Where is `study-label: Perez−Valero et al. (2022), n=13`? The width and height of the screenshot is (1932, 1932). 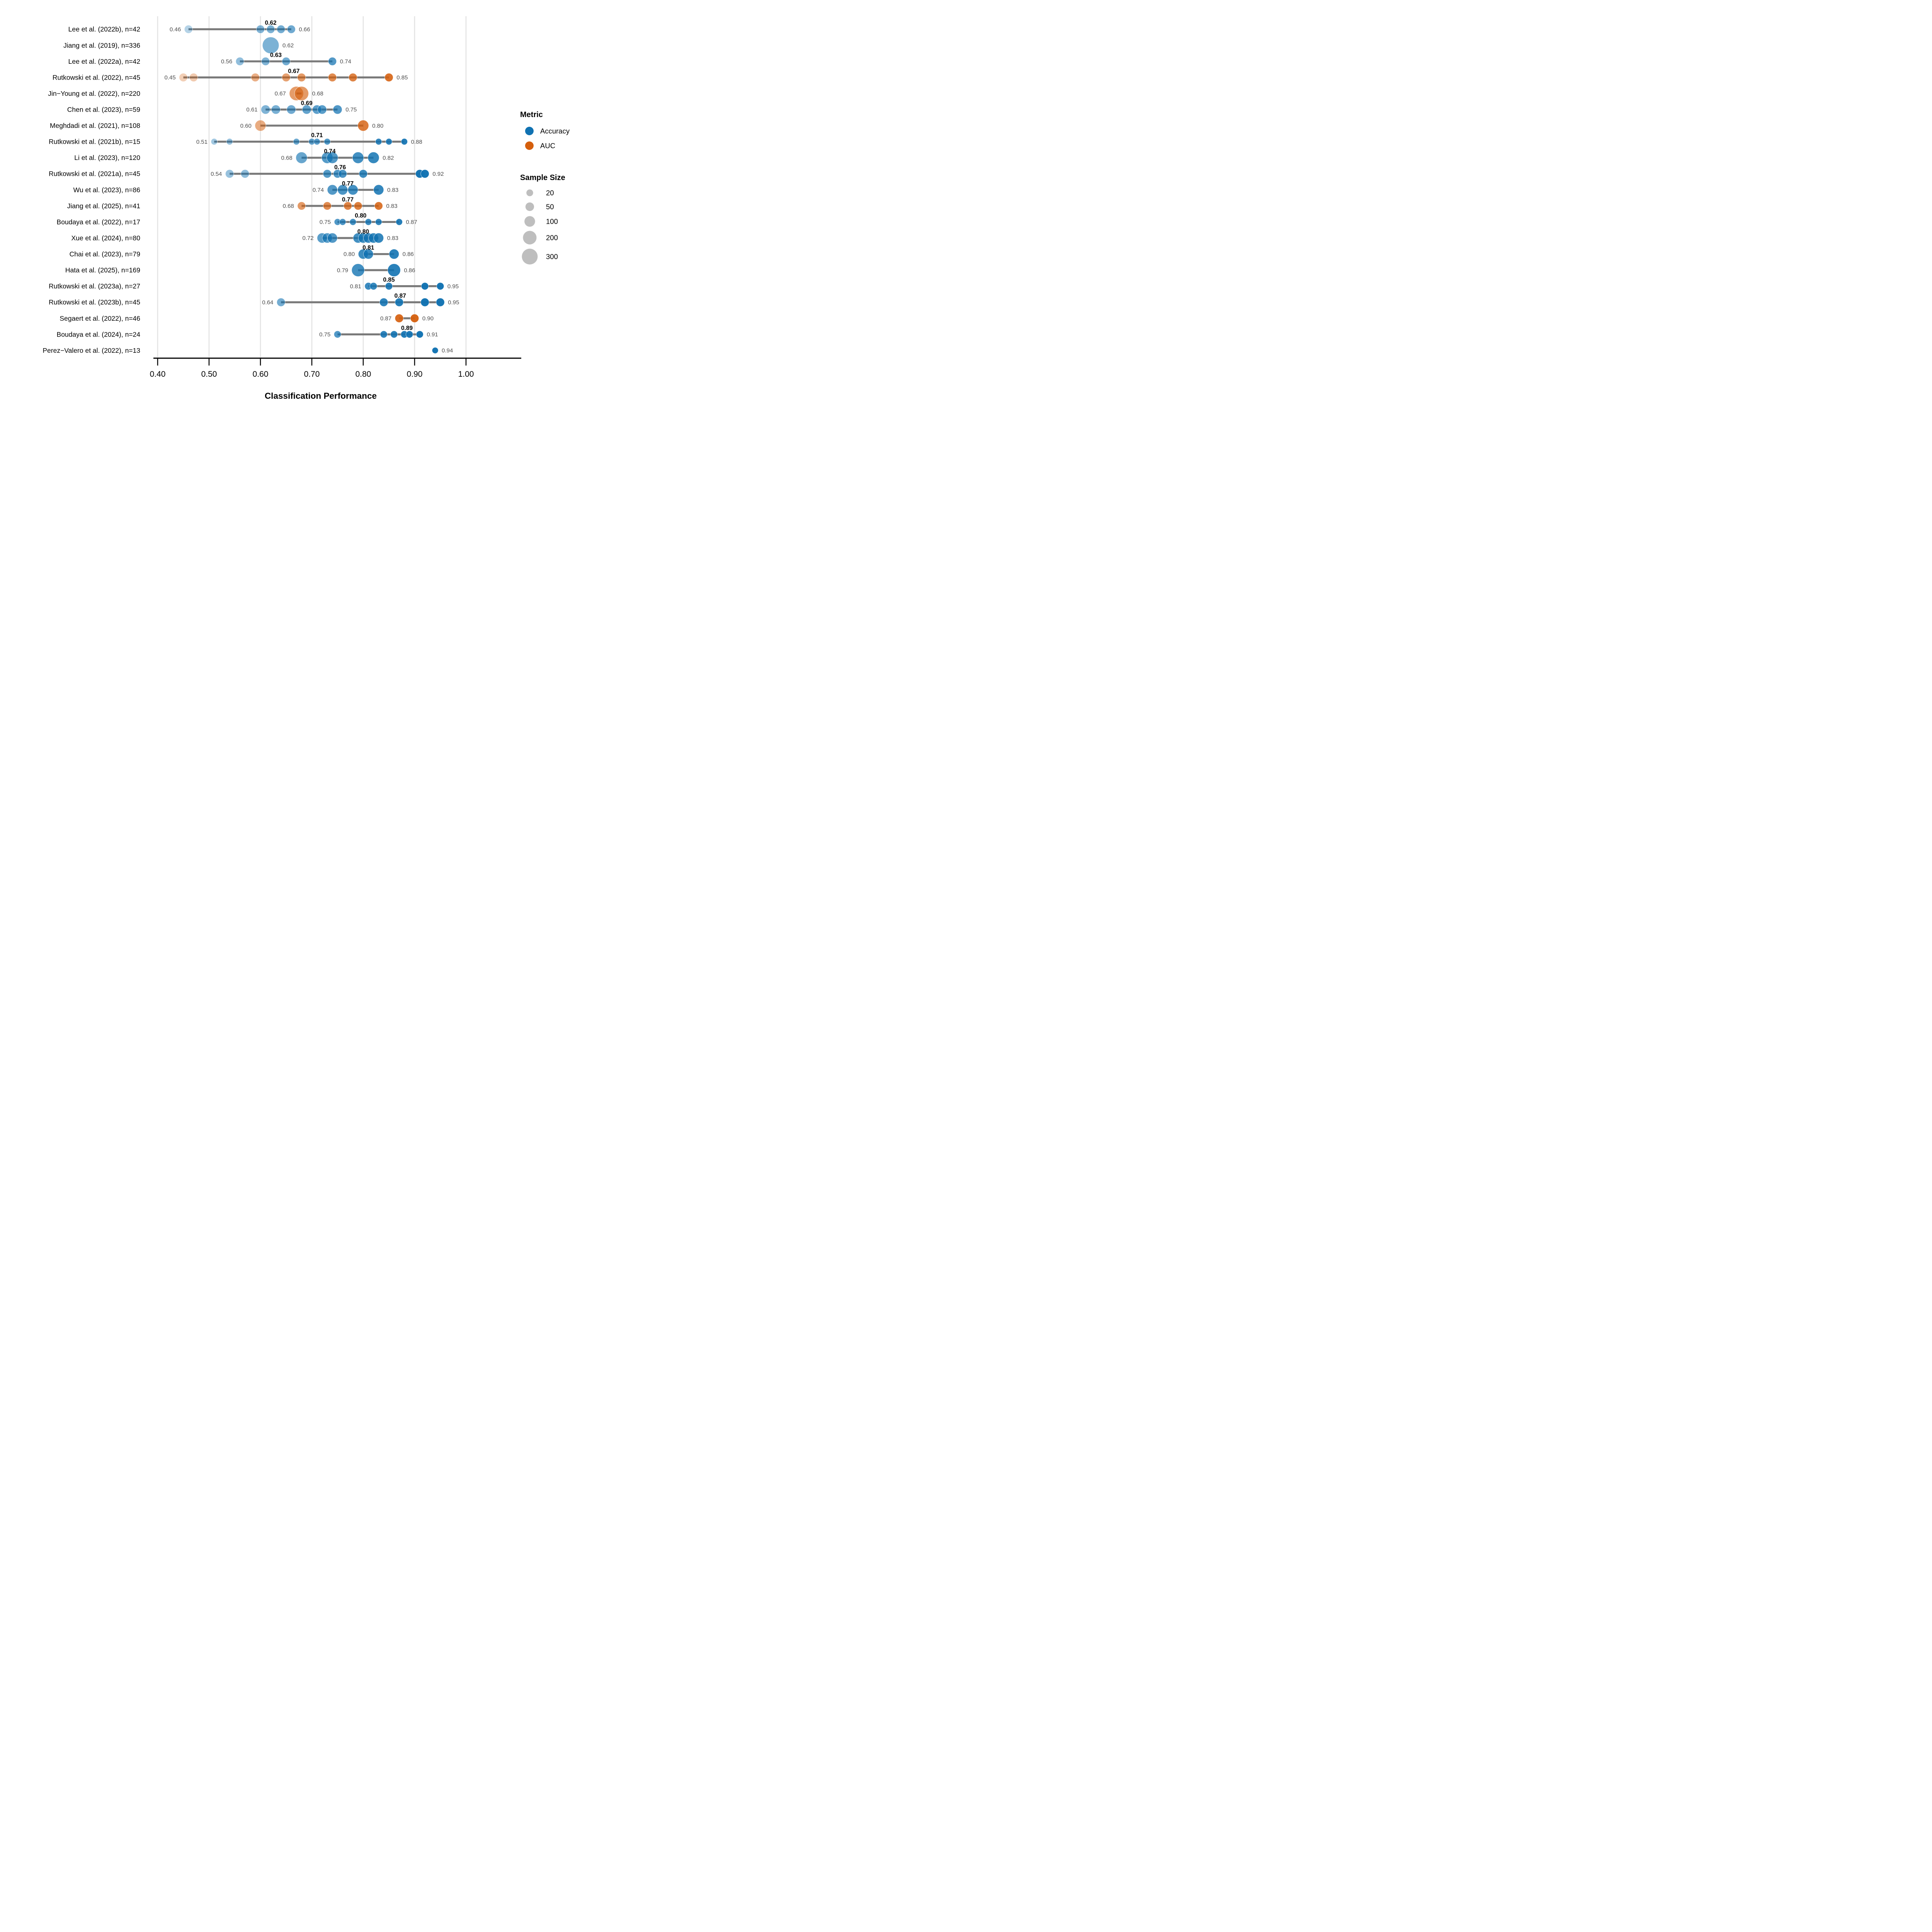
study-label: Perez−Valero et al. (2022), n=13 is located at coordinates (91, 351).